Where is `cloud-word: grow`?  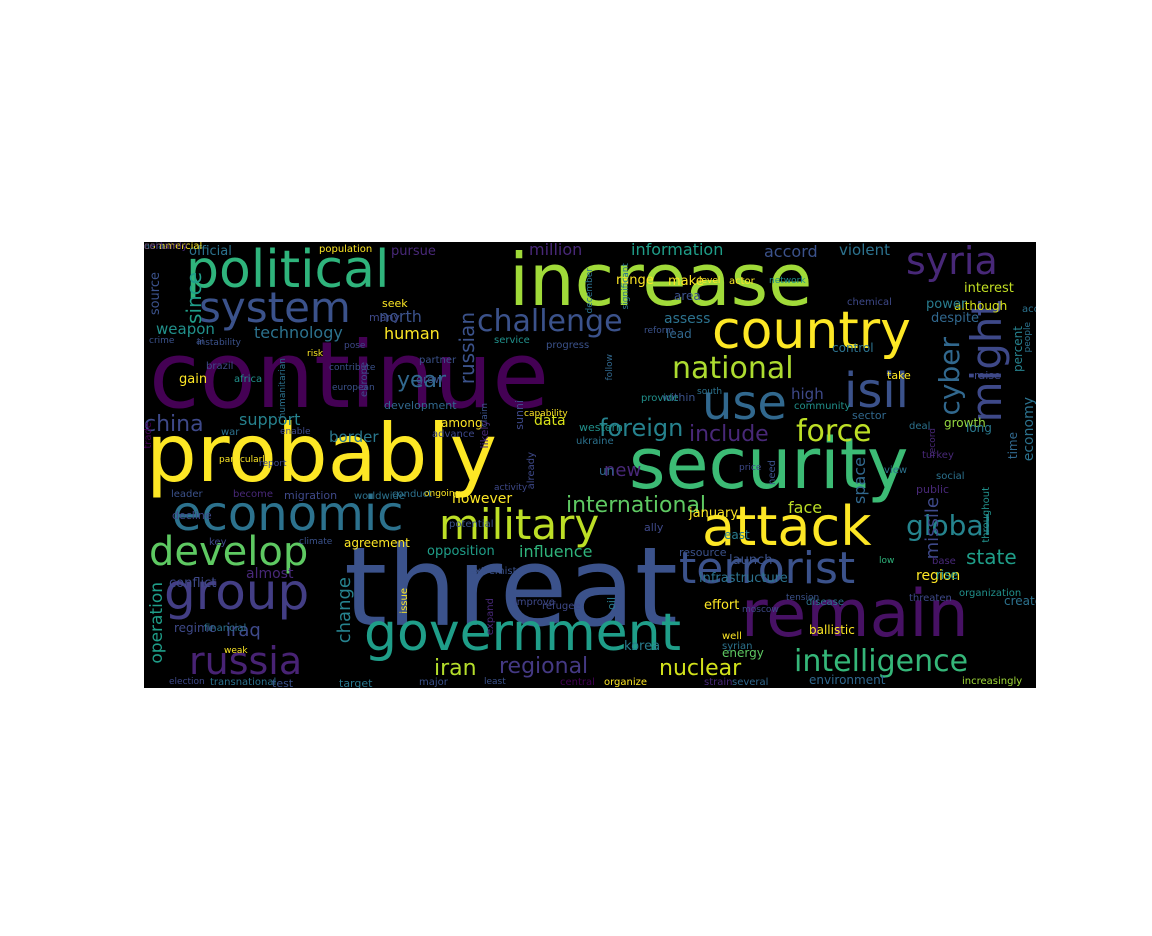
cloud-word: grow is located at coordinates (429, 379).